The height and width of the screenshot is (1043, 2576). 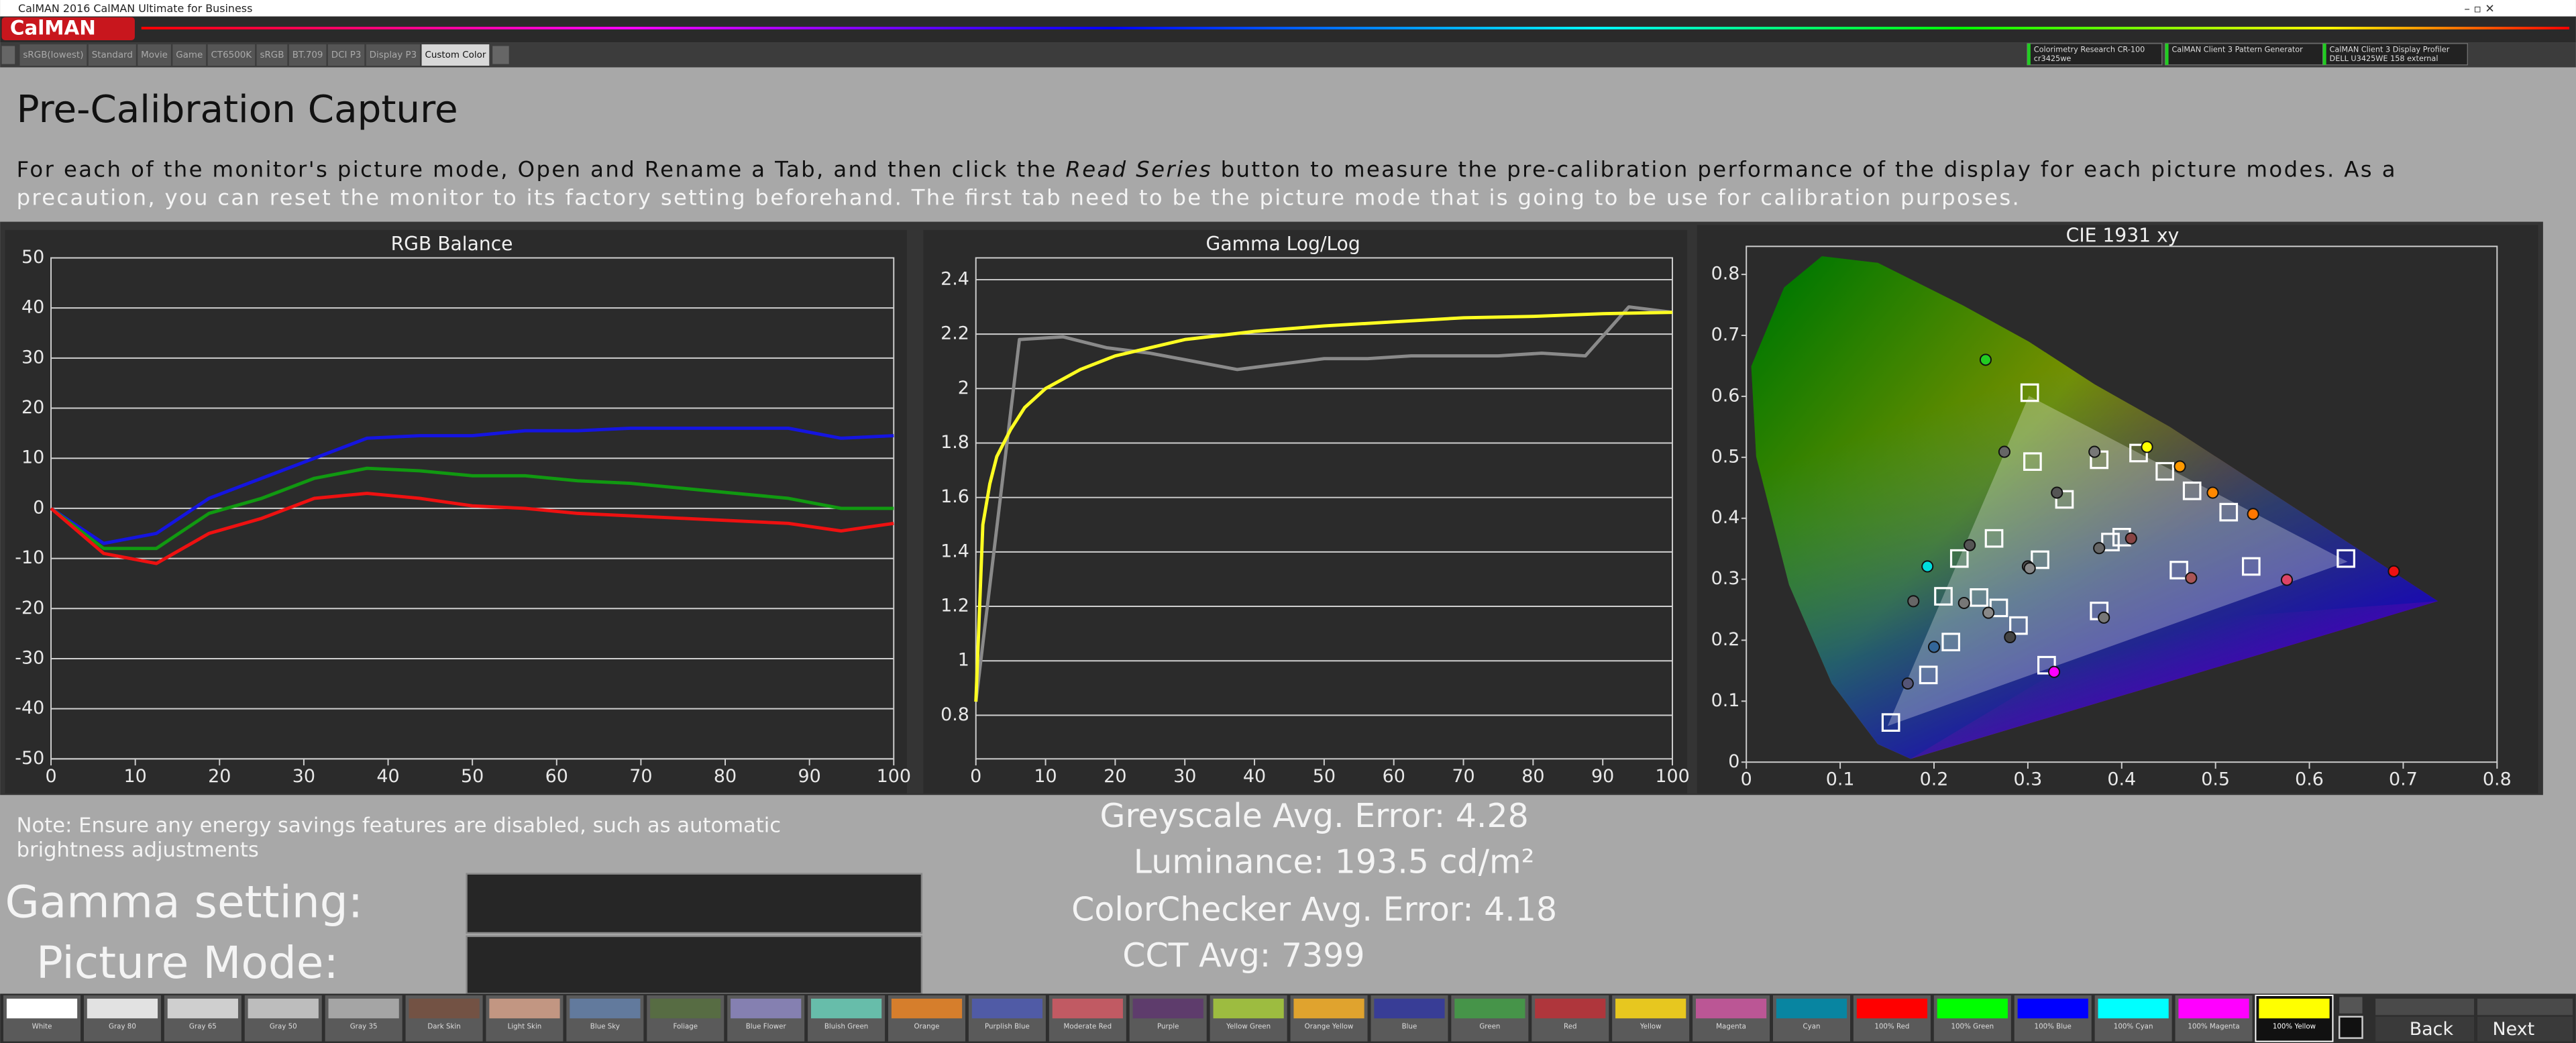 I want to click on swatch-label: 100% Green, so click(x=1972, y=1027).